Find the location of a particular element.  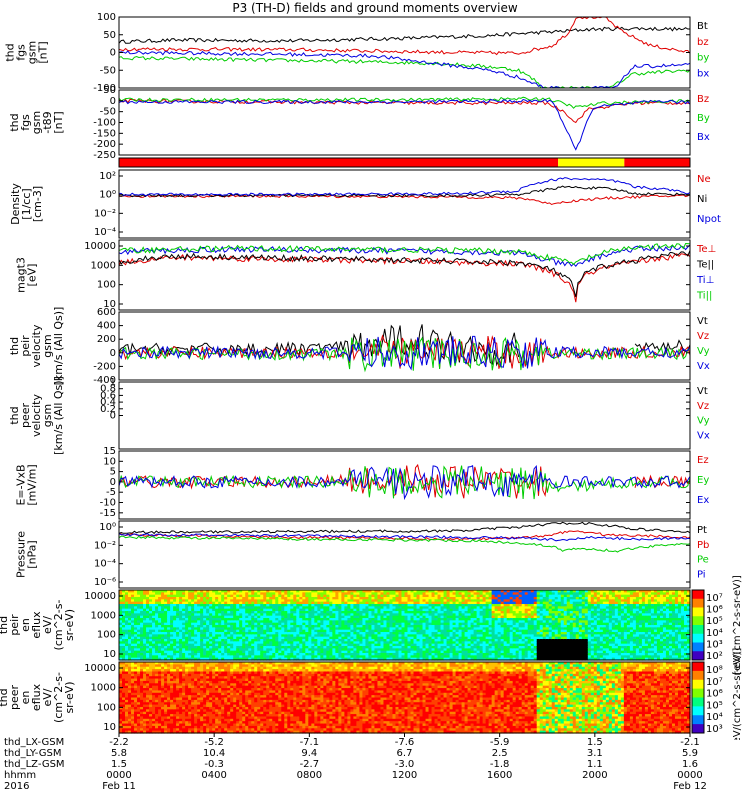

y-tick-label: 1000 is located at coordinates (103, 265).